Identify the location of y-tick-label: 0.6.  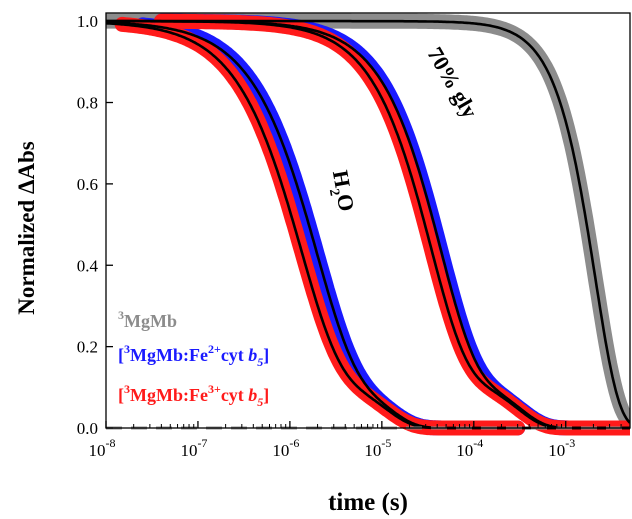
(87, 184).